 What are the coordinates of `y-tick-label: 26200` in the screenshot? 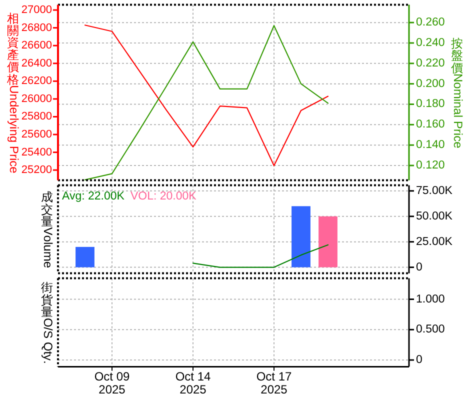 It's located at (36, 81).